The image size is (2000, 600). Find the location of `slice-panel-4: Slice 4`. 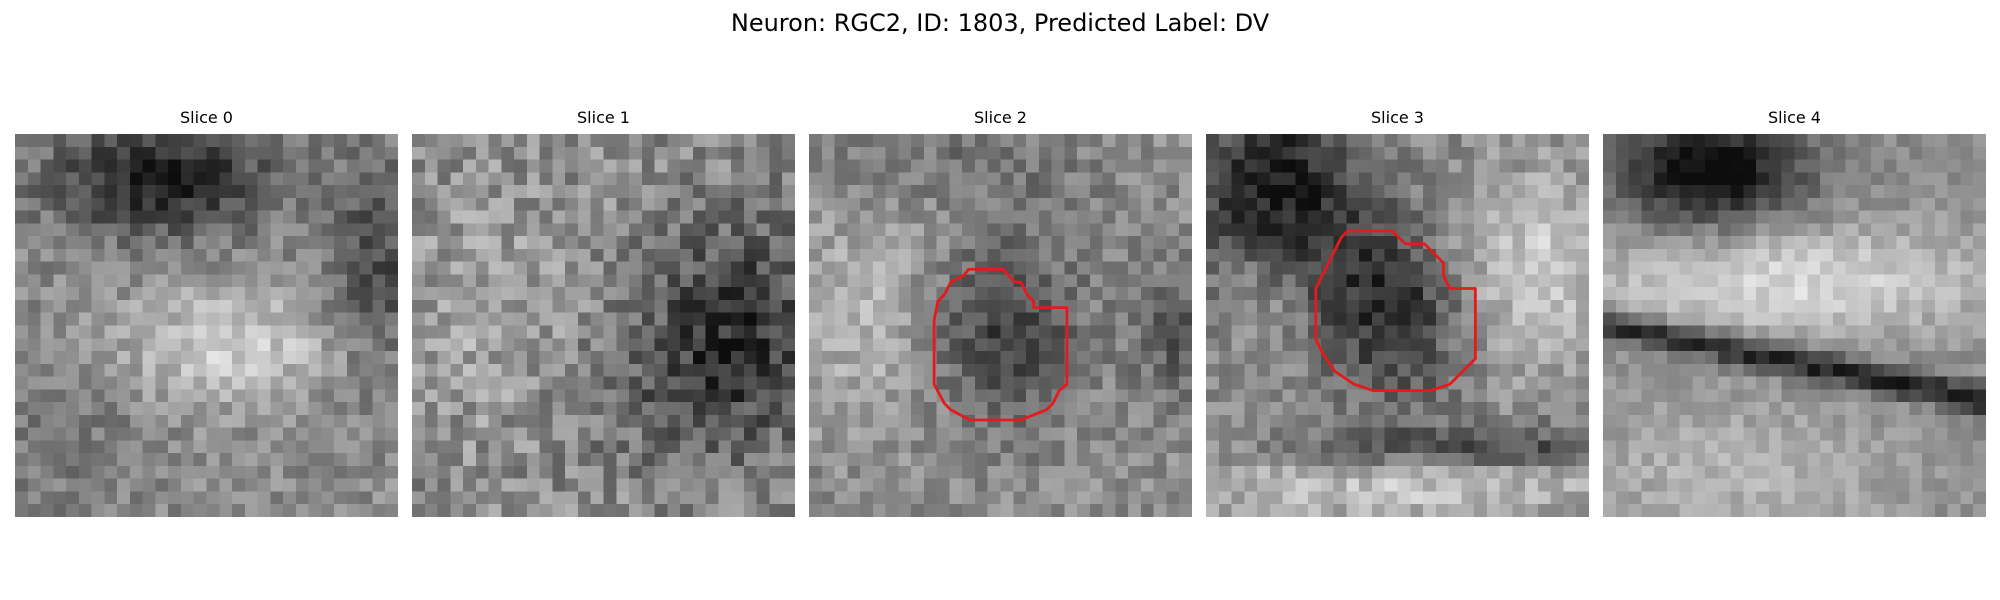

slice-panel-4: Slice 4 is located at coordinates (1794, 312).